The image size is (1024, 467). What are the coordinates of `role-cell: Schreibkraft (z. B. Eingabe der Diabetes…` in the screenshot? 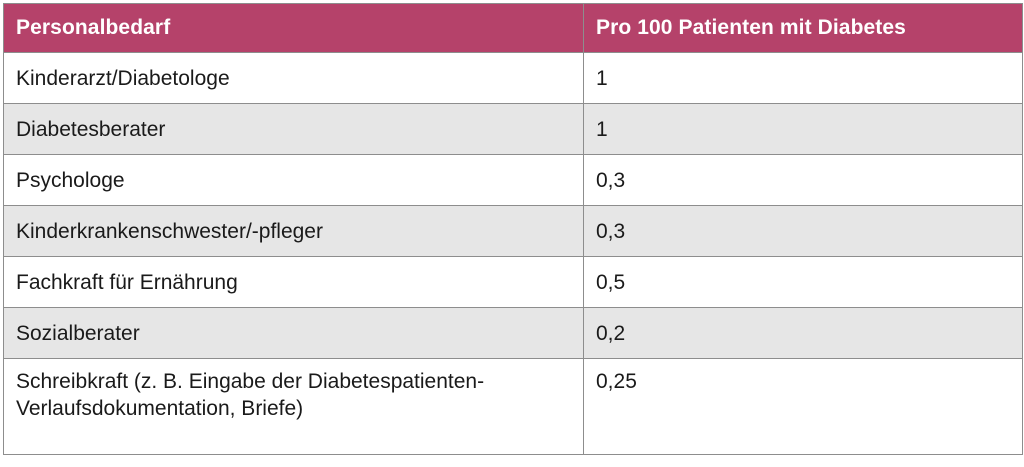 It's located at (293, 406).